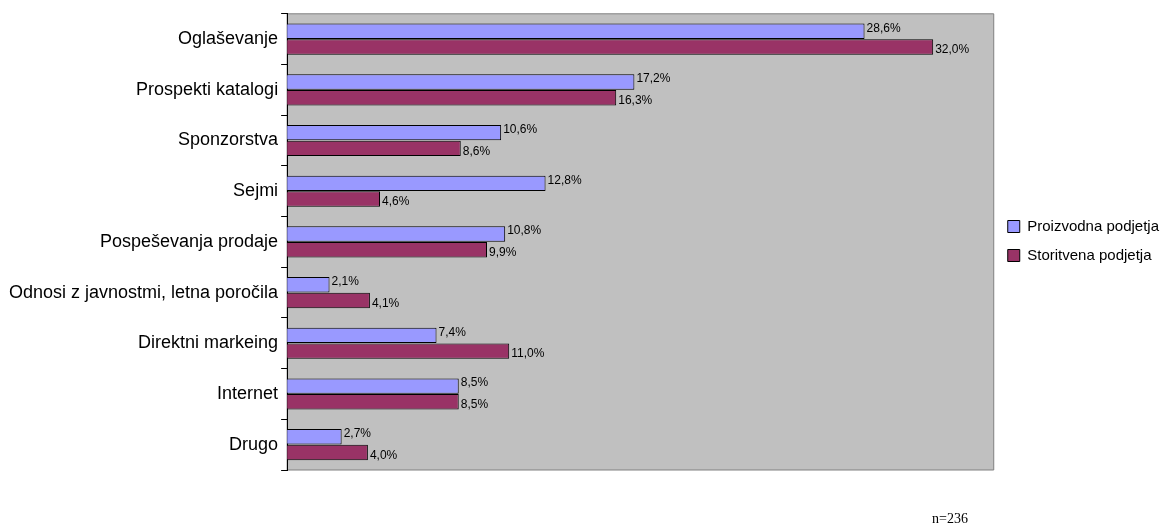 This screenshot has height=528, width=1173. I want to click on data-label: 7,4%, so click(452, 331).